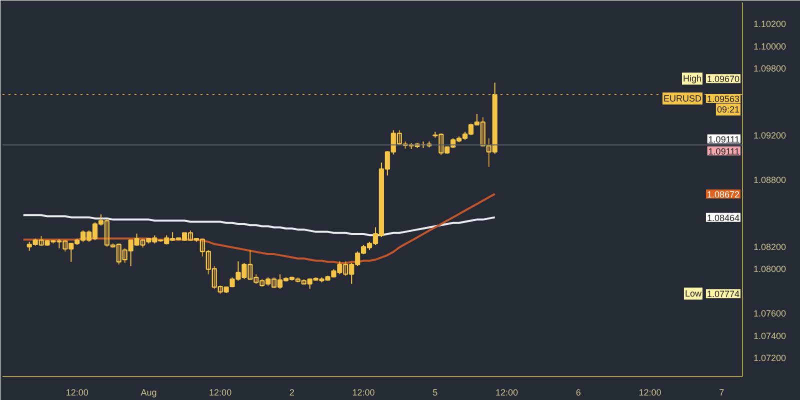 The image size is (800, 400). Describe the element at coordinates (770, 313) in the screenshot. I see `y-tick-label: 1.07600` at that location.